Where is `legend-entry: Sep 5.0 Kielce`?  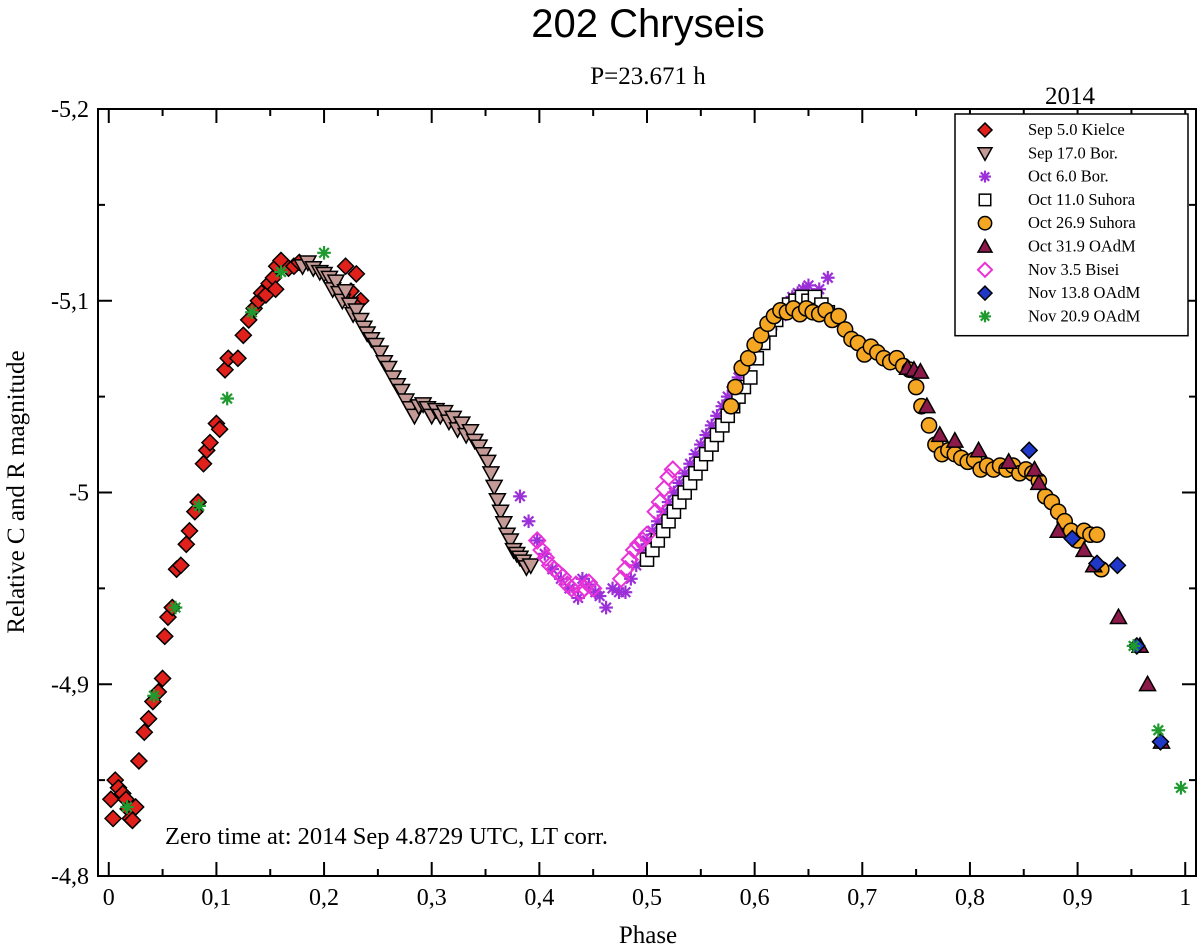
legend-entry: Sep 5.0 Kielce is located at coordinates (1076, 129).